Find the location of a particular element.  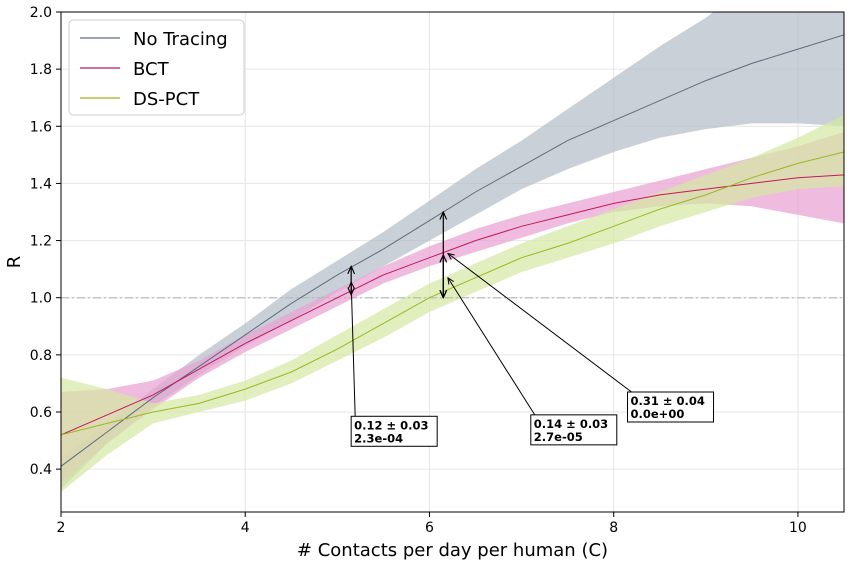

y-tick-label: 2.0 is located at coordinates (41, 13).